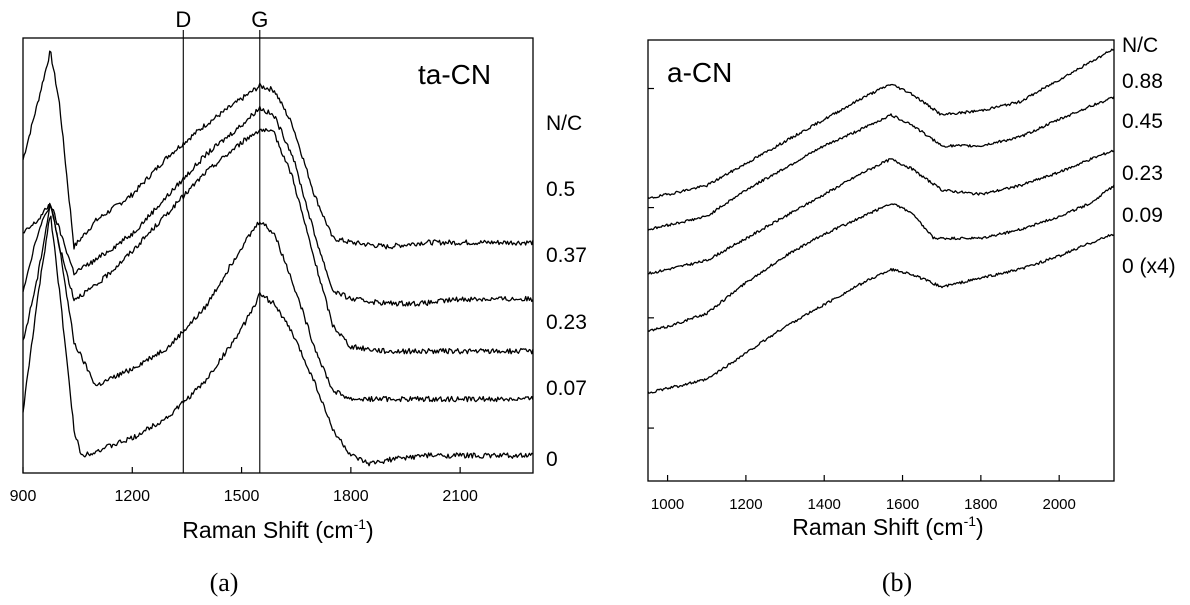  Describe the element at coordinates (887, 526) in the screenshot. I see `panel-b-x-axis-label: Raman Shift (cm-1)` at that location.